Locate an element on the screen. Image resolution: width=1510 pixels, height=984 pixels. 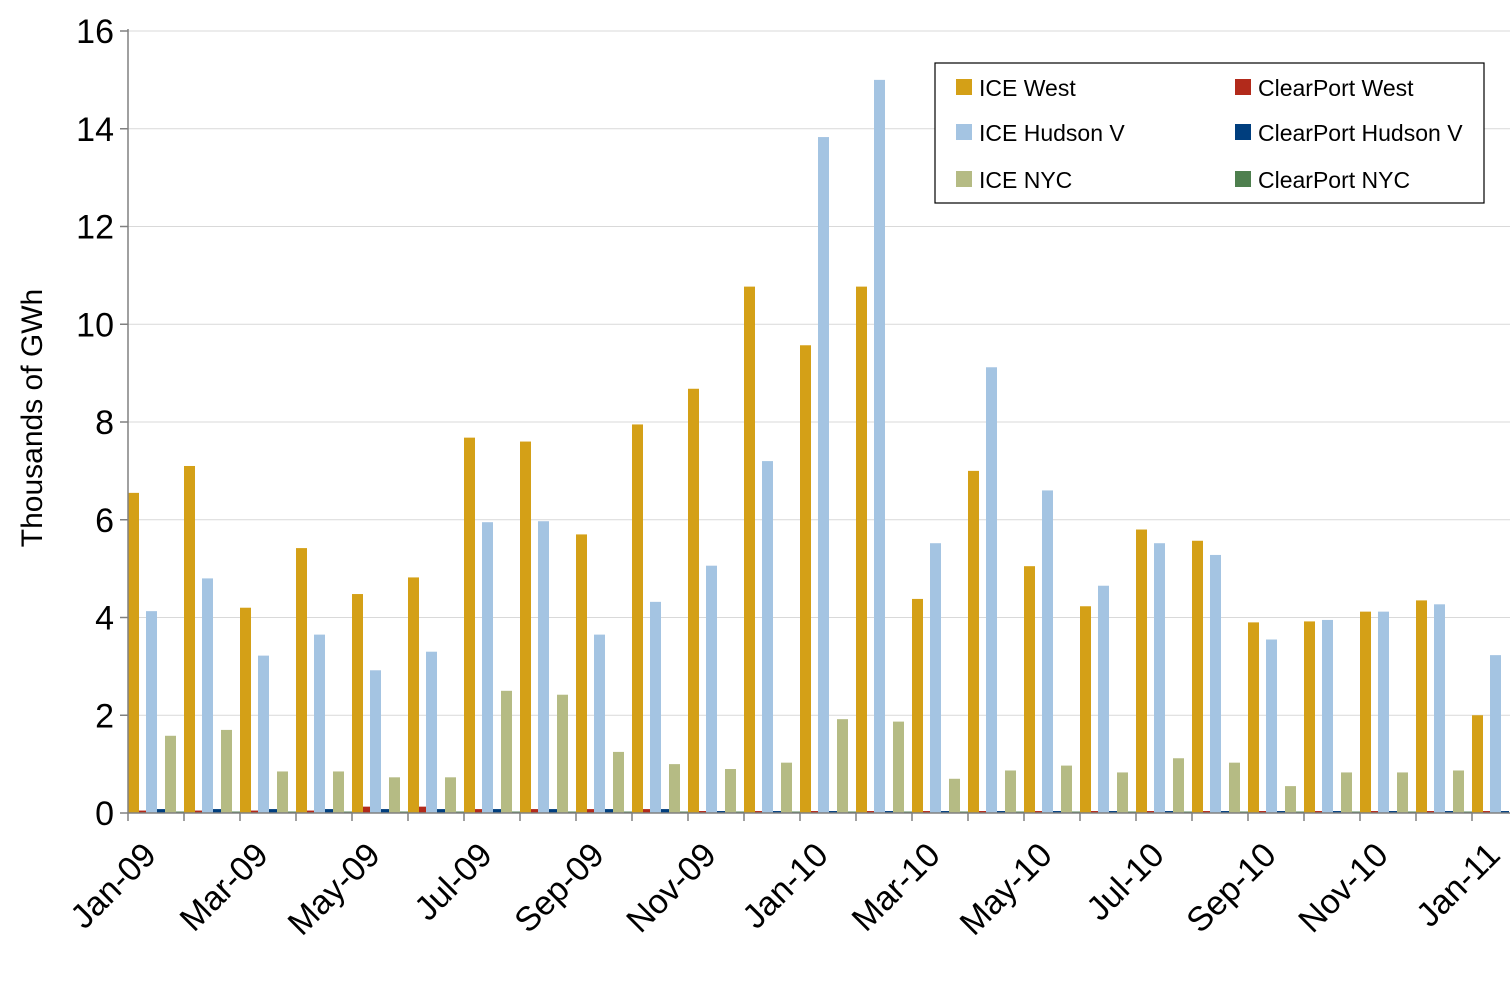
x-tick-label-jul-09: Jul-09 is located at coordinates (453, 882).